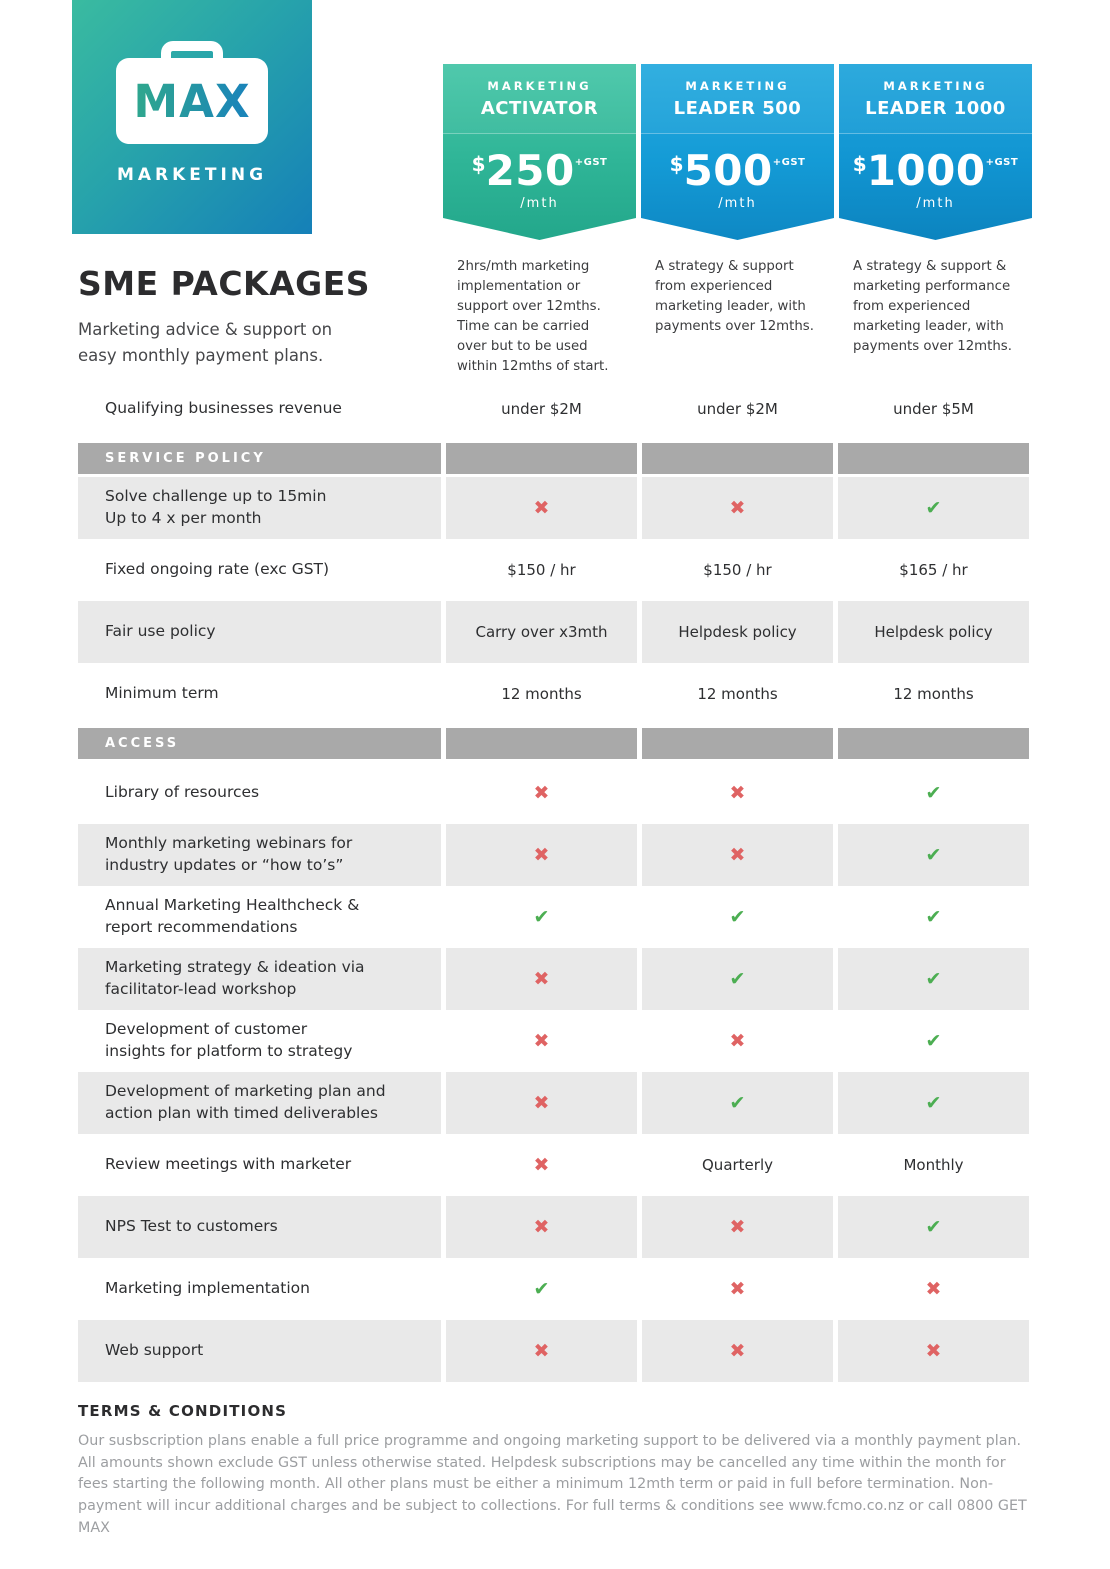 Image resolution: width=1110 pixels, height=1569 pixels. Describe the element at coordinates (259, 1227) in the screenshot. I see `row-label: NPS Test to customers` at that location.